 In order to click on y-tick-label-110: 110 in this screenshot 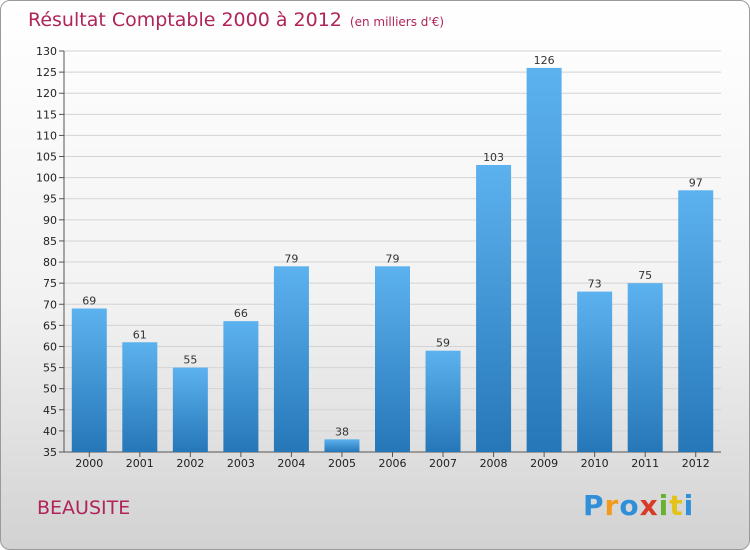, I will do `click(46, 135)`.